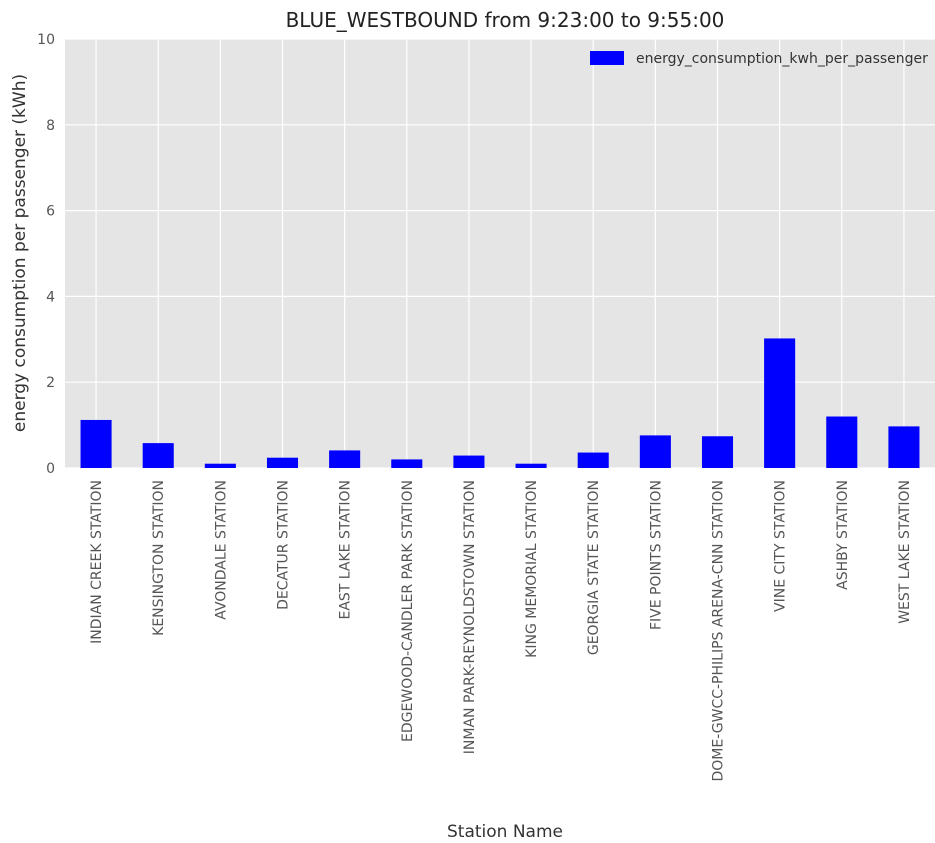 The width and height of the screenshot is (935, 843). I want to click on legend-label: energy_consumption_kwh_per_passenger, so click(782, 59).